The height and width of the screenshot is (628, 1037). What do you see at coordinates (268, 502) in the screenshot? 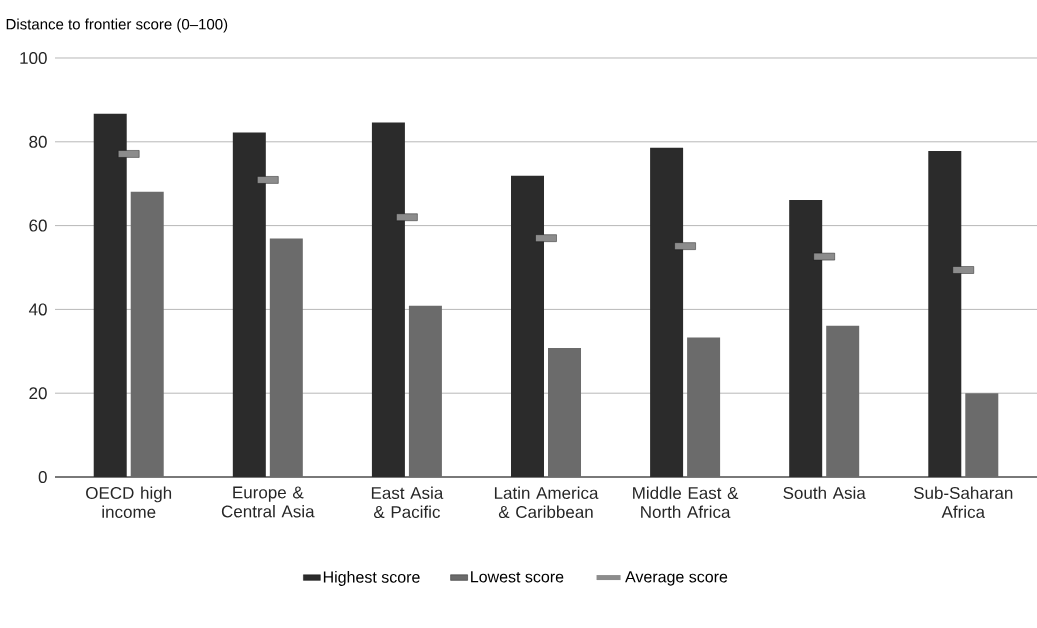
I see `x-tick-label: Europe & Central Asia` at bounding box center [268, 502].